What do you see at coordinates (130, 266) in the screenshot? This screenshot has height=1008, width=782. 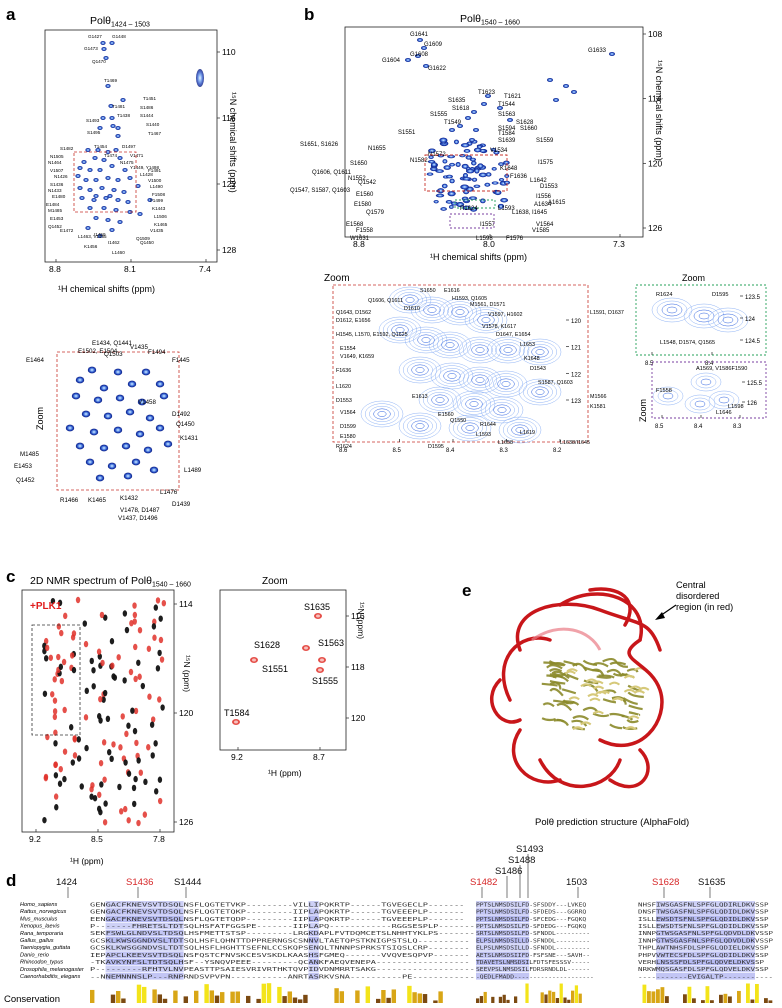 I see `panel-a-x-ticks: 8.8 8.1 7.4` at bounding box center [130, 266].